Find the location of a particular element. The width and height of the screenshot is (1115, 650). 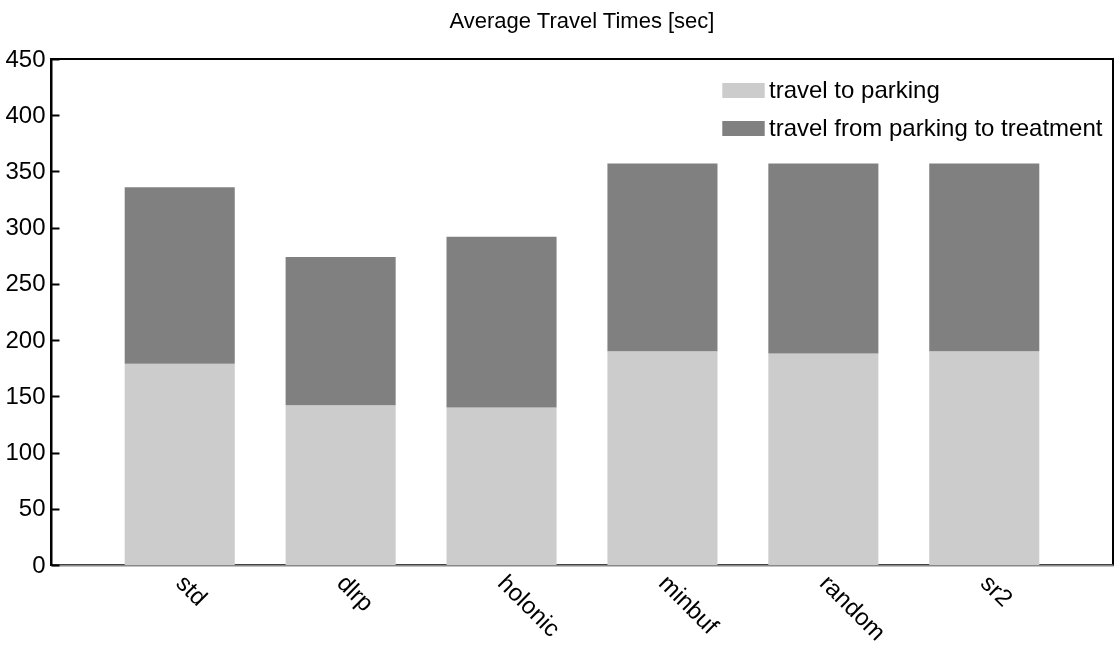

x-tick-label: sr2 is located at coordinates (997, 590).